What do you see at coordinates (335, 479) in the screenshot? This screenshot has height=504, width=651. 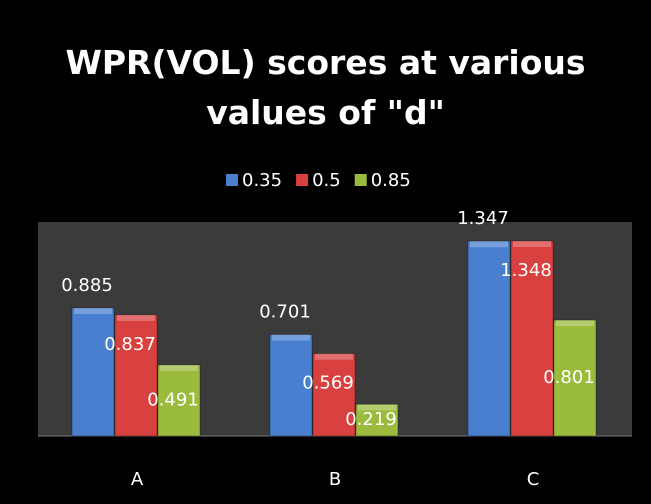 I see `x-tick-label: B` at bounding box center [335, 479].